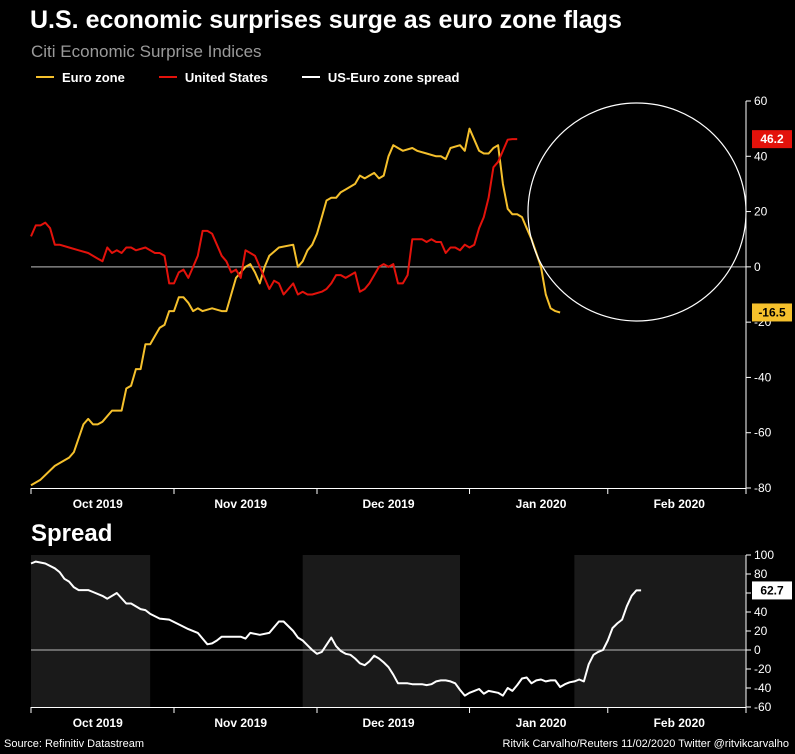 Image resolution: width=795 pixels, height=754 pixels. Describe the element at coordinates (310, 77) in the screenshot. I see `legend-swatch-spread` at that location.